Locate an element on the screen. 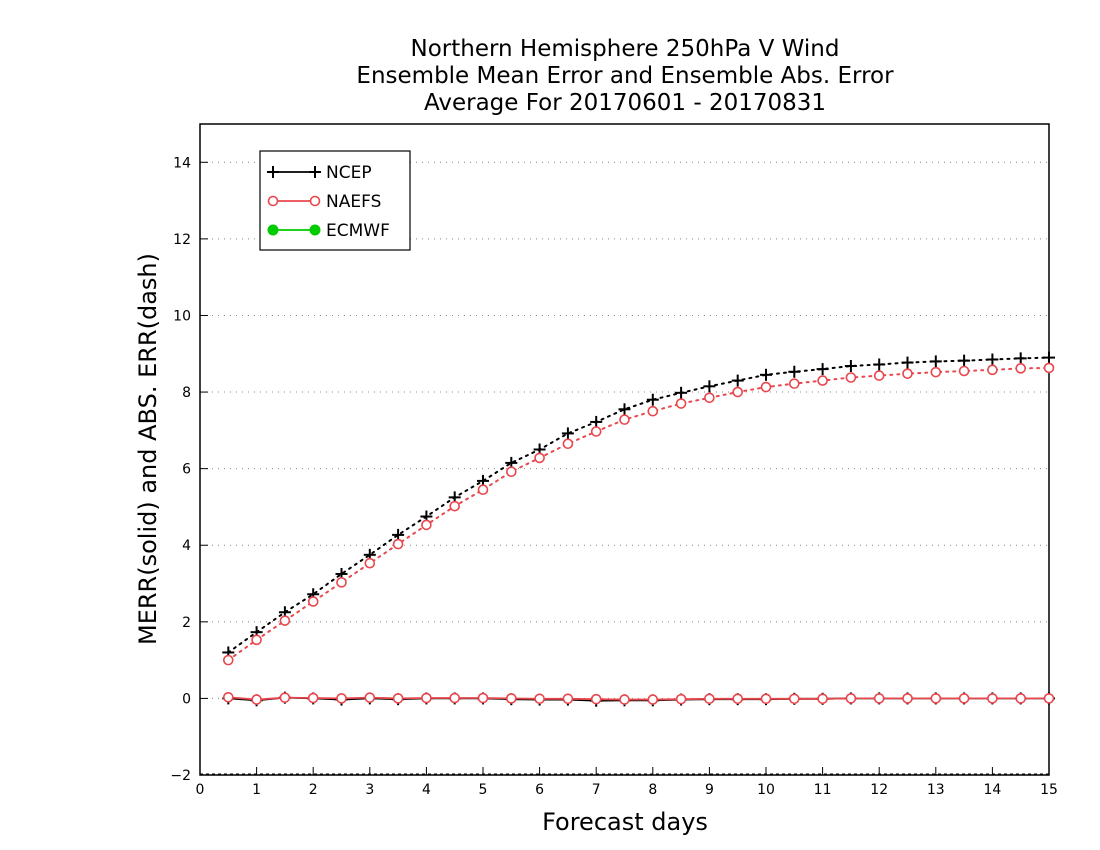 The image size is (1100, 850). chart-title-line-1: Northern Hemisphere 250hPa V Wind is located at coordinates (625, 49).